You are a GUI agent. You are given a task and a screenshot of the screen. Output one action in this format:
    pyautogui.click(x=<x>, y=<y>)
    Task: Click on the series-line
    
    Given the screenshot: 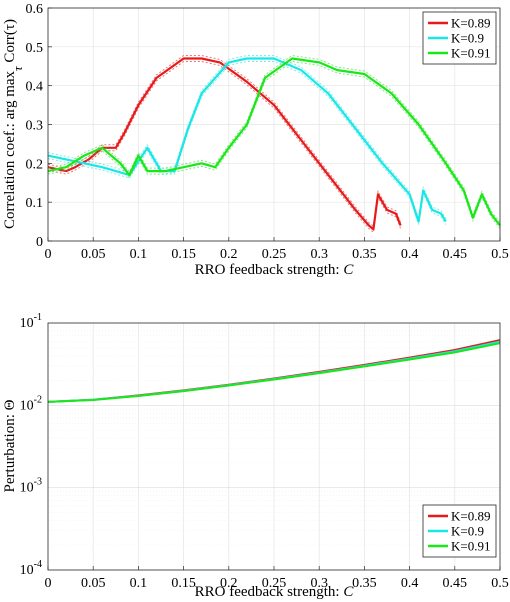 What is the action you would take?
    pyautogui.click(x=274, y=372)
    